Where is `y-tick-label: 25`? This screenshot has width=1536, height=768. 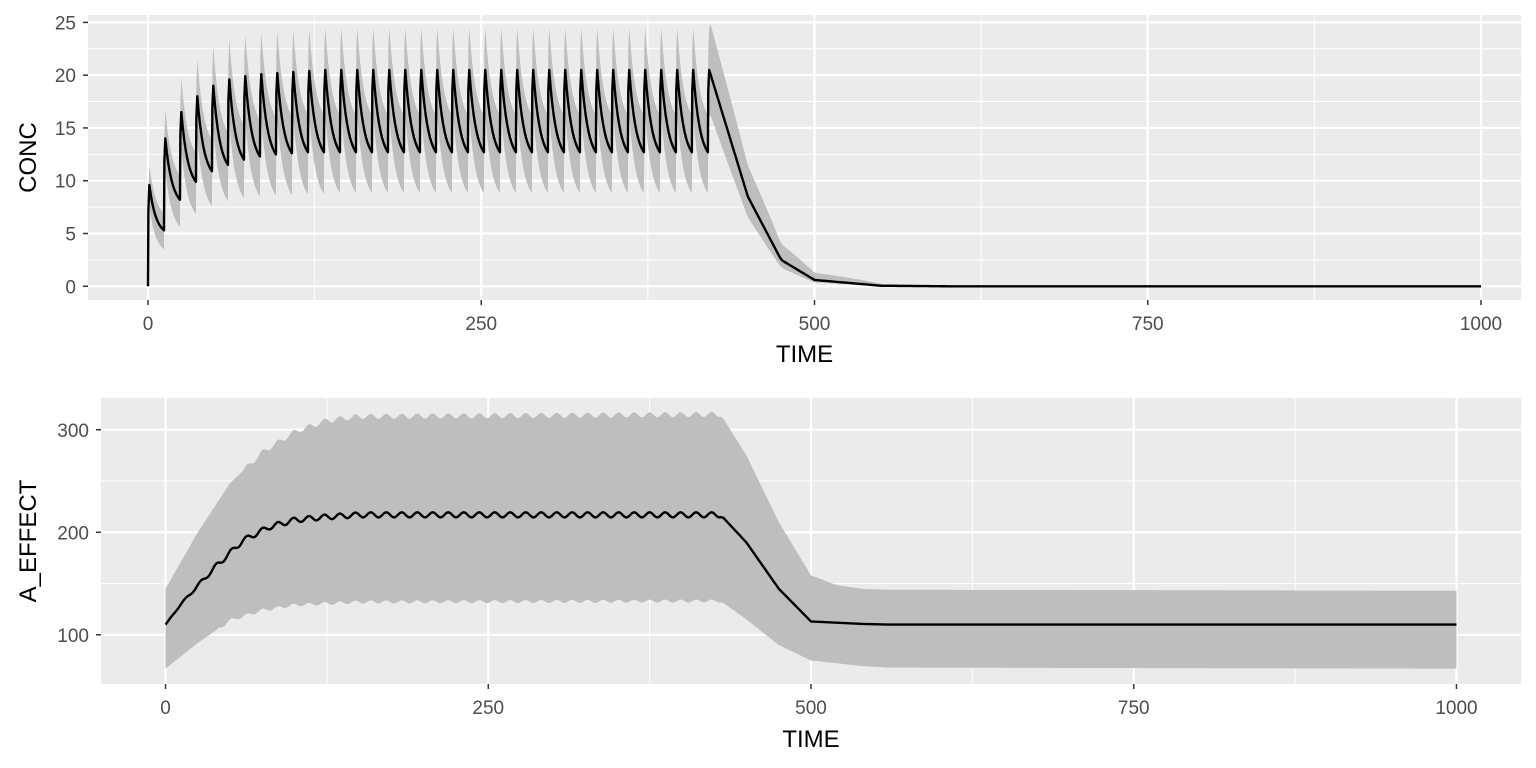 y-tick-label: 25 is located at coordinates (65, 23).